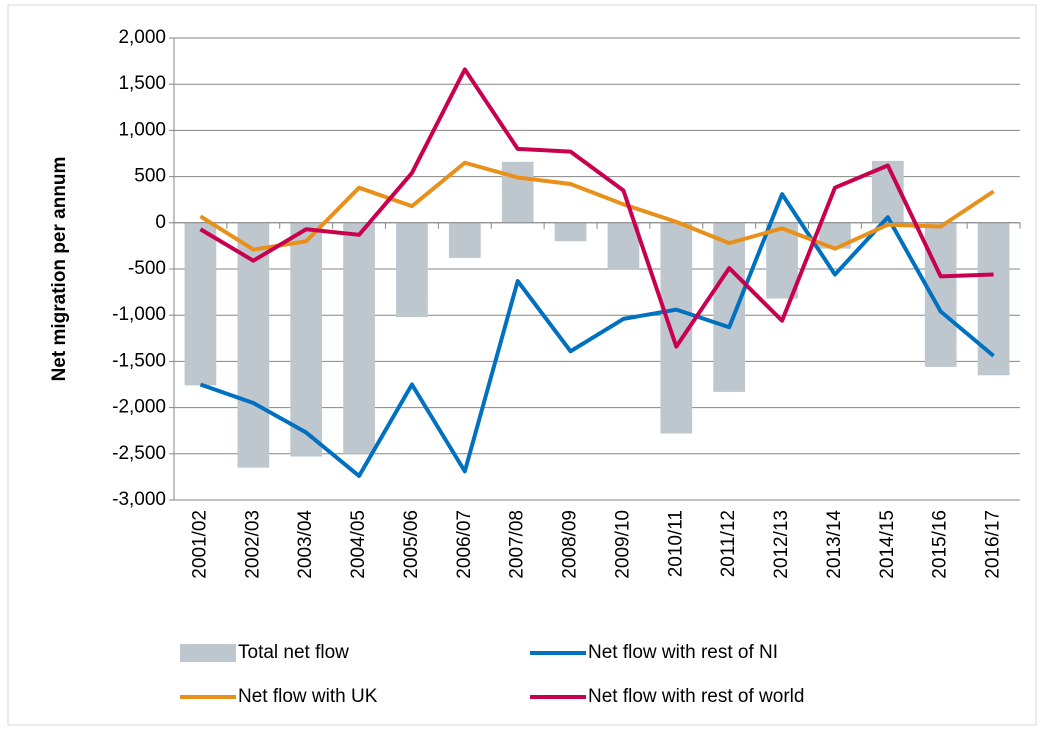 The image size is (1044, 731). I want to click on legend-label: Net flow with rest of world, so click(696, 696).